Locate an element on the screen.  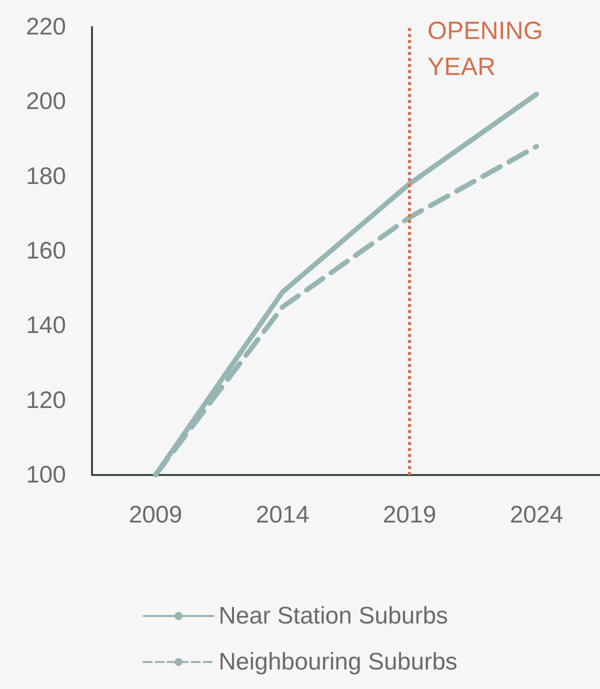
x-tick-label: 2019 is located at coordinates (409, 515).